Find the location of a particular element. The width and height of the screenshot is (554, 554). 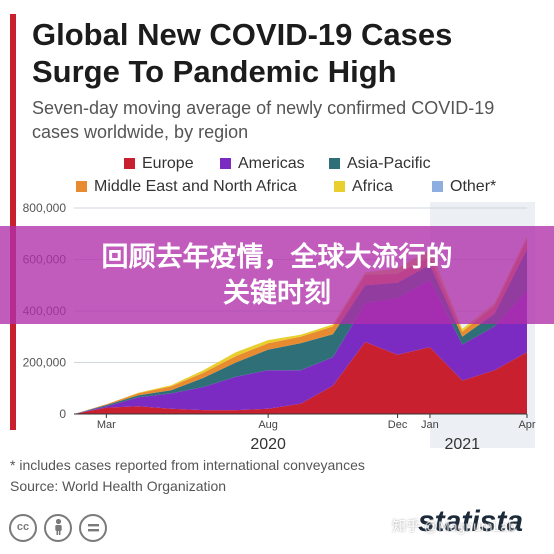

banner-text: 回顾去年疫情，全球大流行的 关键时刻 is located at coordinates (277, 276).